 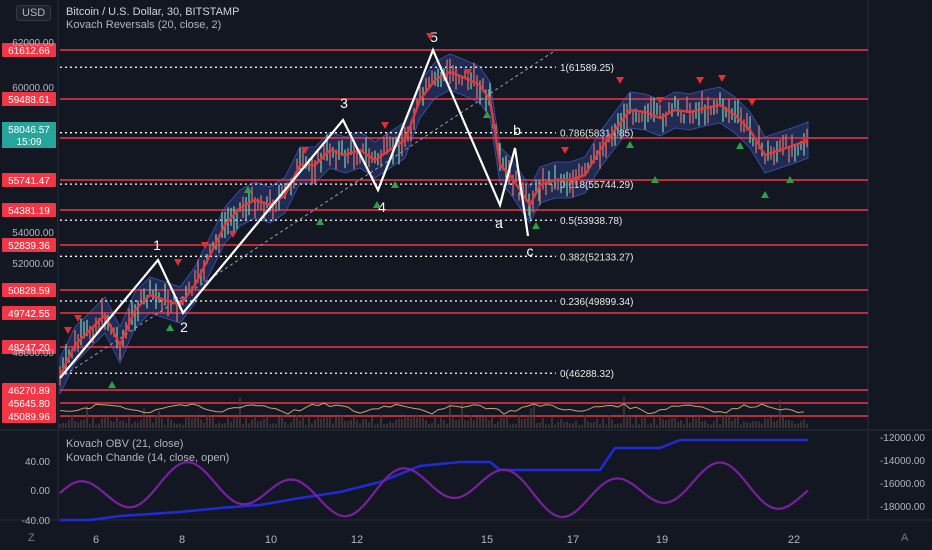 I want to click on wave-label-2: 2, so click(x=184, y=327).